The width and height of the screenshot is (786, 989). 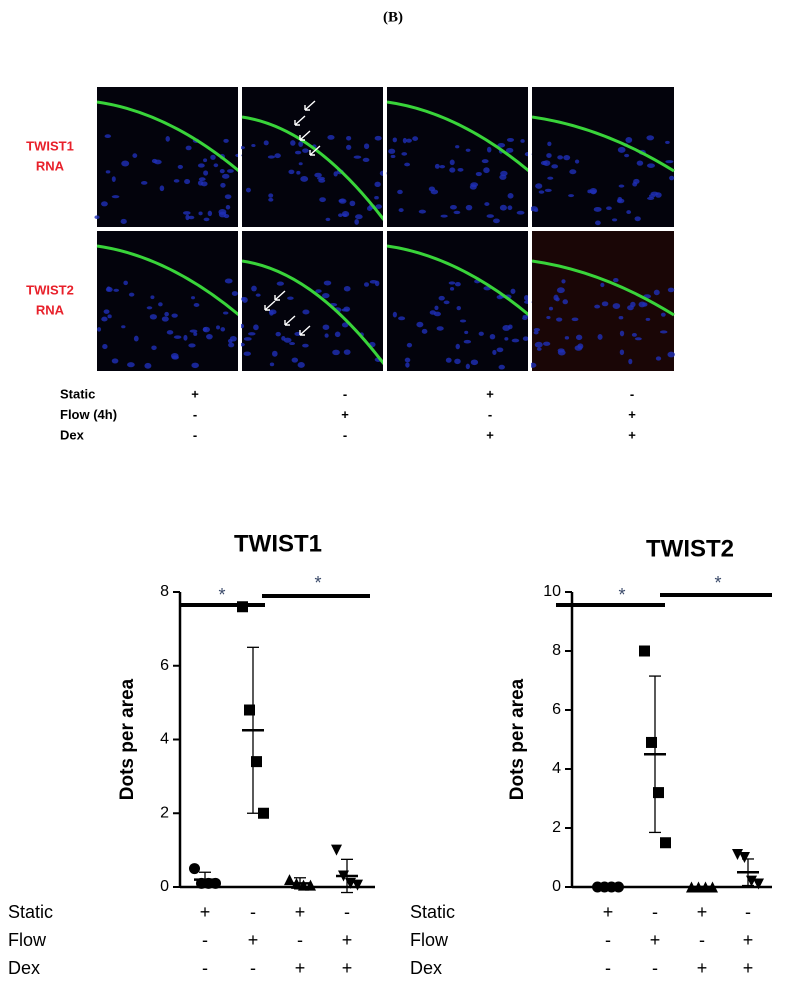 I want to click on condition-label: Flow, so click(x=429, y=940).